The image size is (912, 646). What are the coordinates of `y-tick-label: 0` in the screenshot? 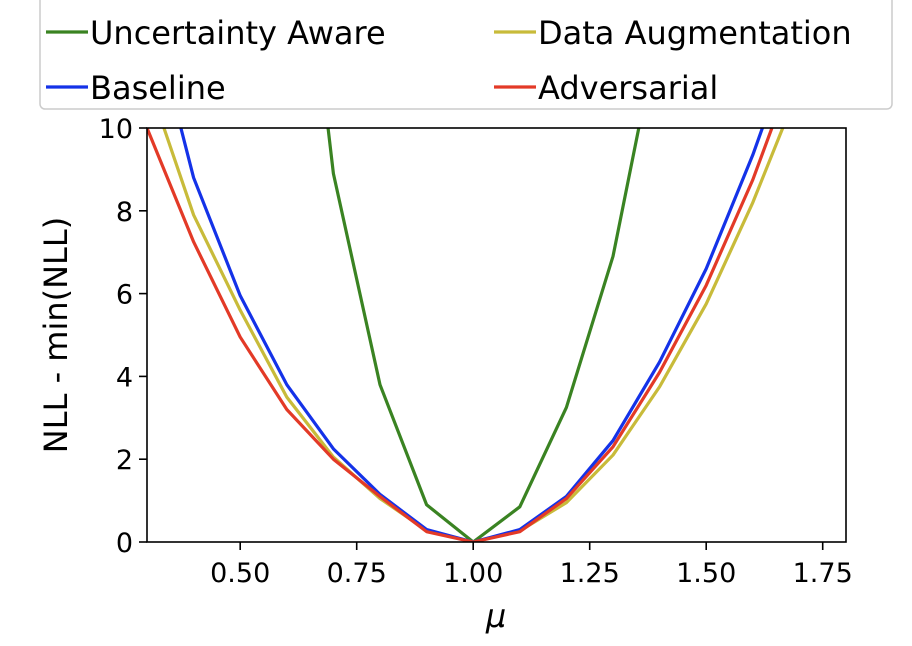 It's located at (124, 543).